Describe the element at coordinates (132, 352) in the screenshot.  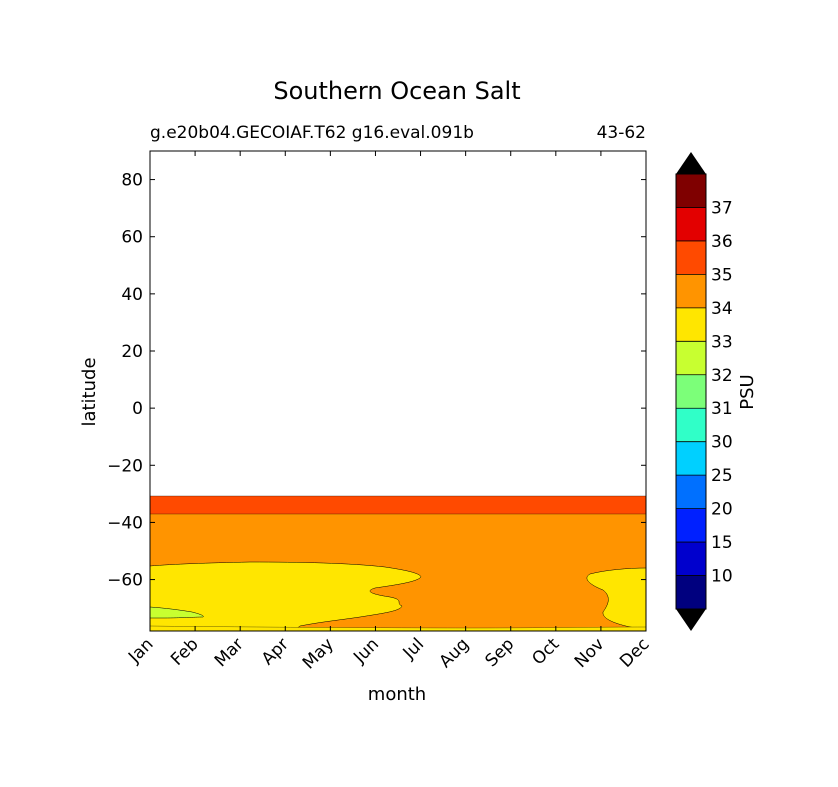
I see `y-tick-label: 20` at that location.